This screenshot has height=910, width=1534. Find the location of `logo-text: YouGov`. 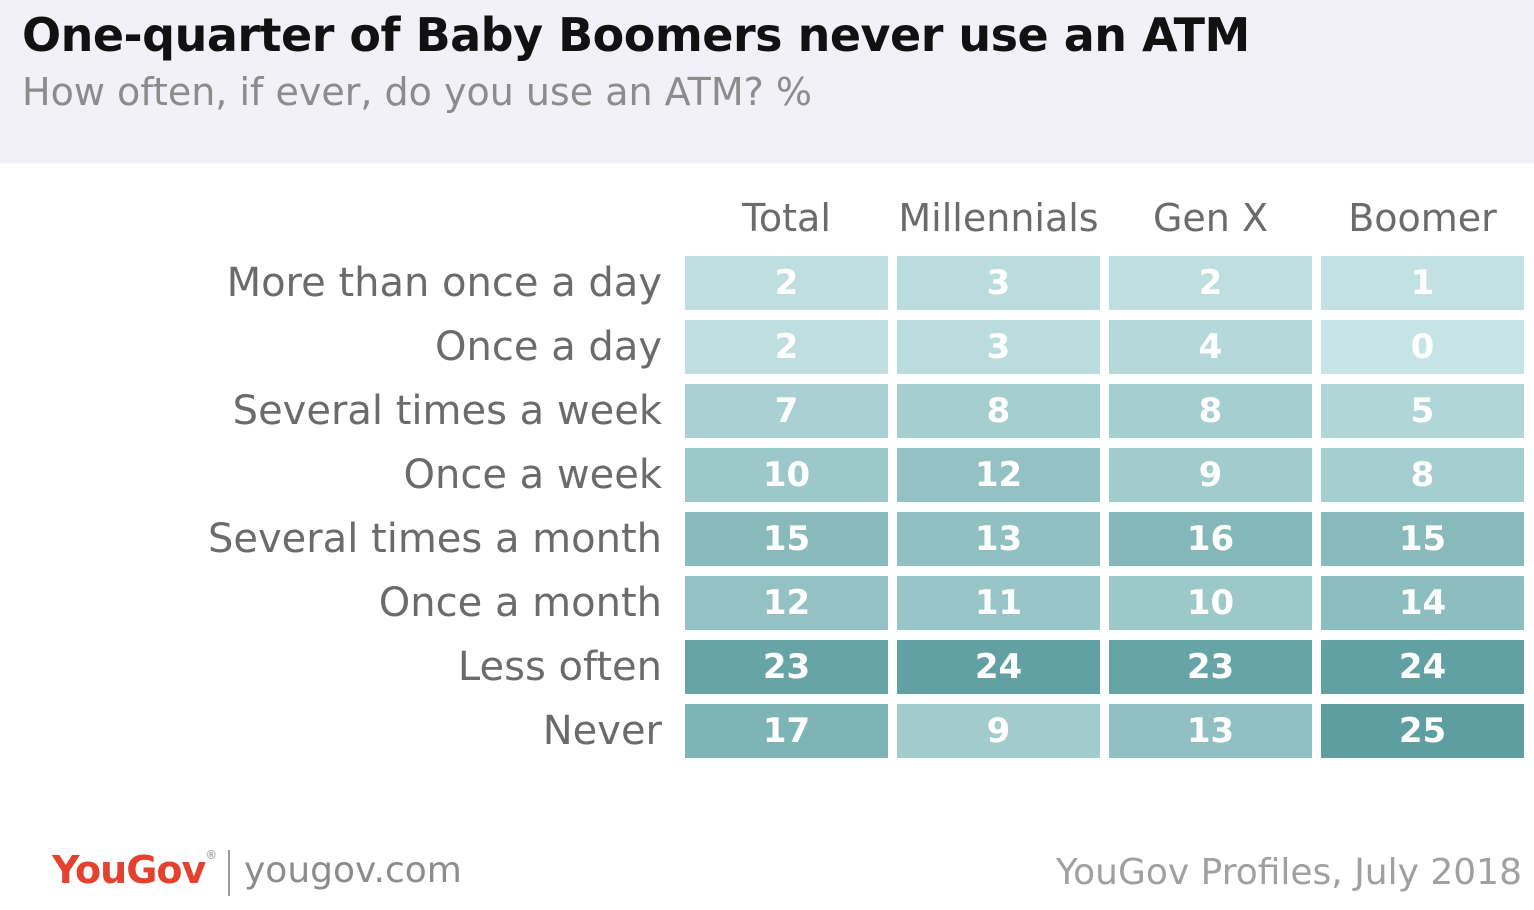

logo-text: YouGov is located at coordinates (129, 870).